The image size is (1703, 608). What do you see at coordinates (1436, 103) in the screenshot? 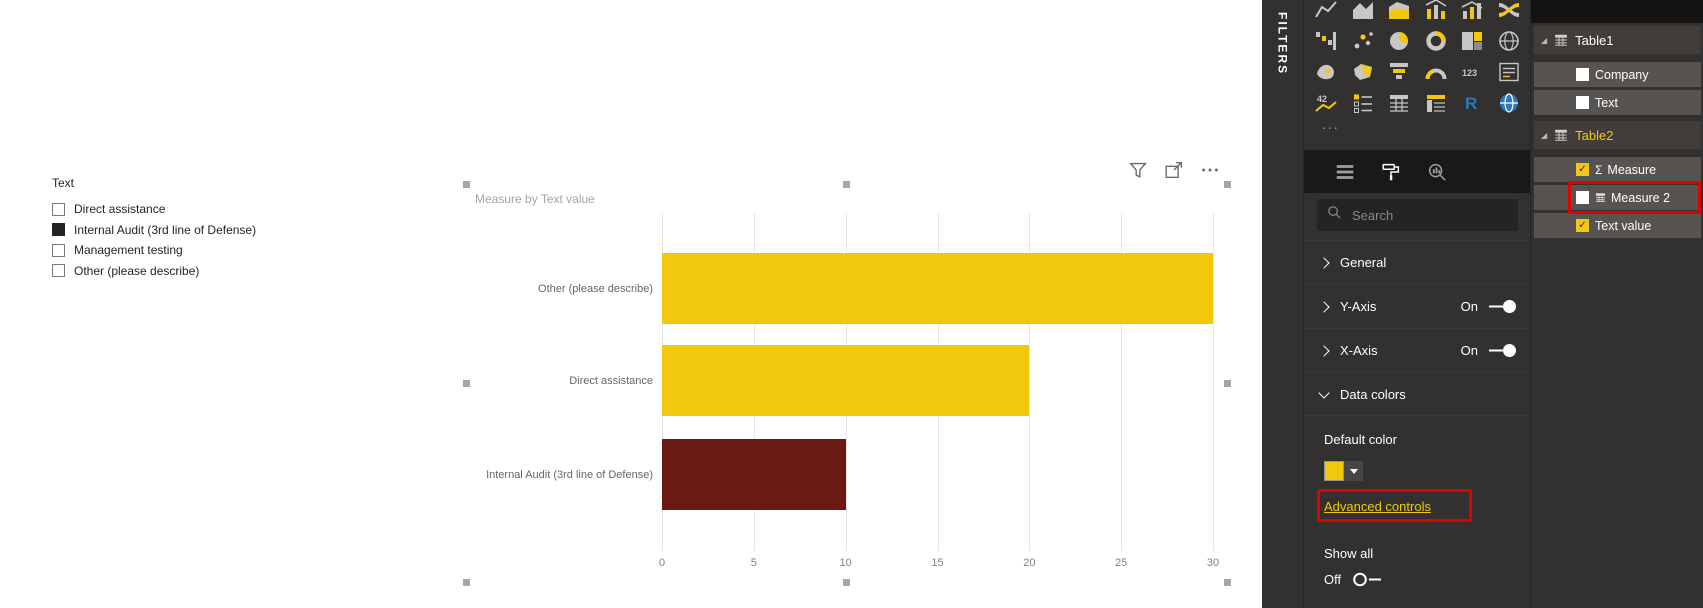
I see `matrix-icon` at bounding box center [1436, 103].